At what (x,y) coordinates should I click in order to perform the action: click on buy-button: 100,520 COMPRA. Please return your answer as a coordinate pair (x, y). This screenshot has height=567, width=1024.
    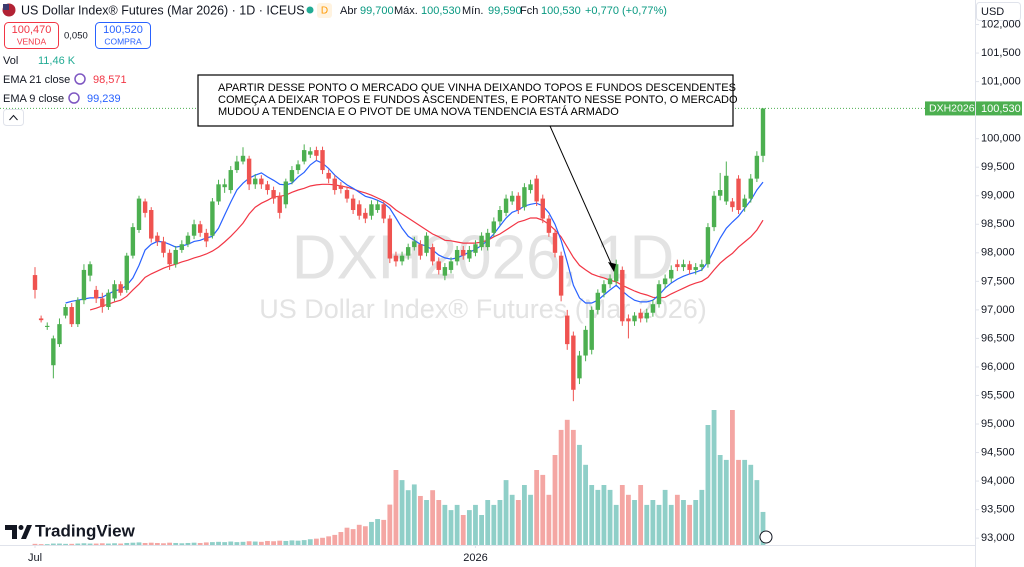
    Looking at the image, I should click on (123, 35).